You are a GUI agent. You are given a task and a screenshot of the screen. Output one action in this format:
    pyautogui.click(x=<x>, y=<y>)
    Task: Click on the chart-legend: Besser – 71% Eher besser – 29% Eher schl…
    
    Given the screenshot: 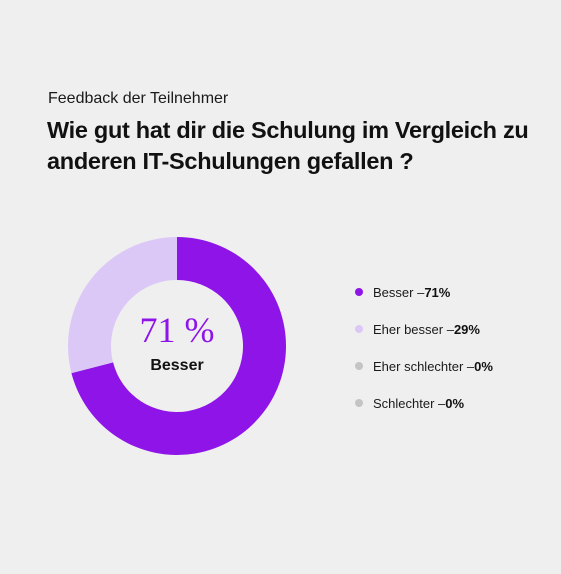 What is the action you would take?
    pyautogui.click(x=424, y=356)
    